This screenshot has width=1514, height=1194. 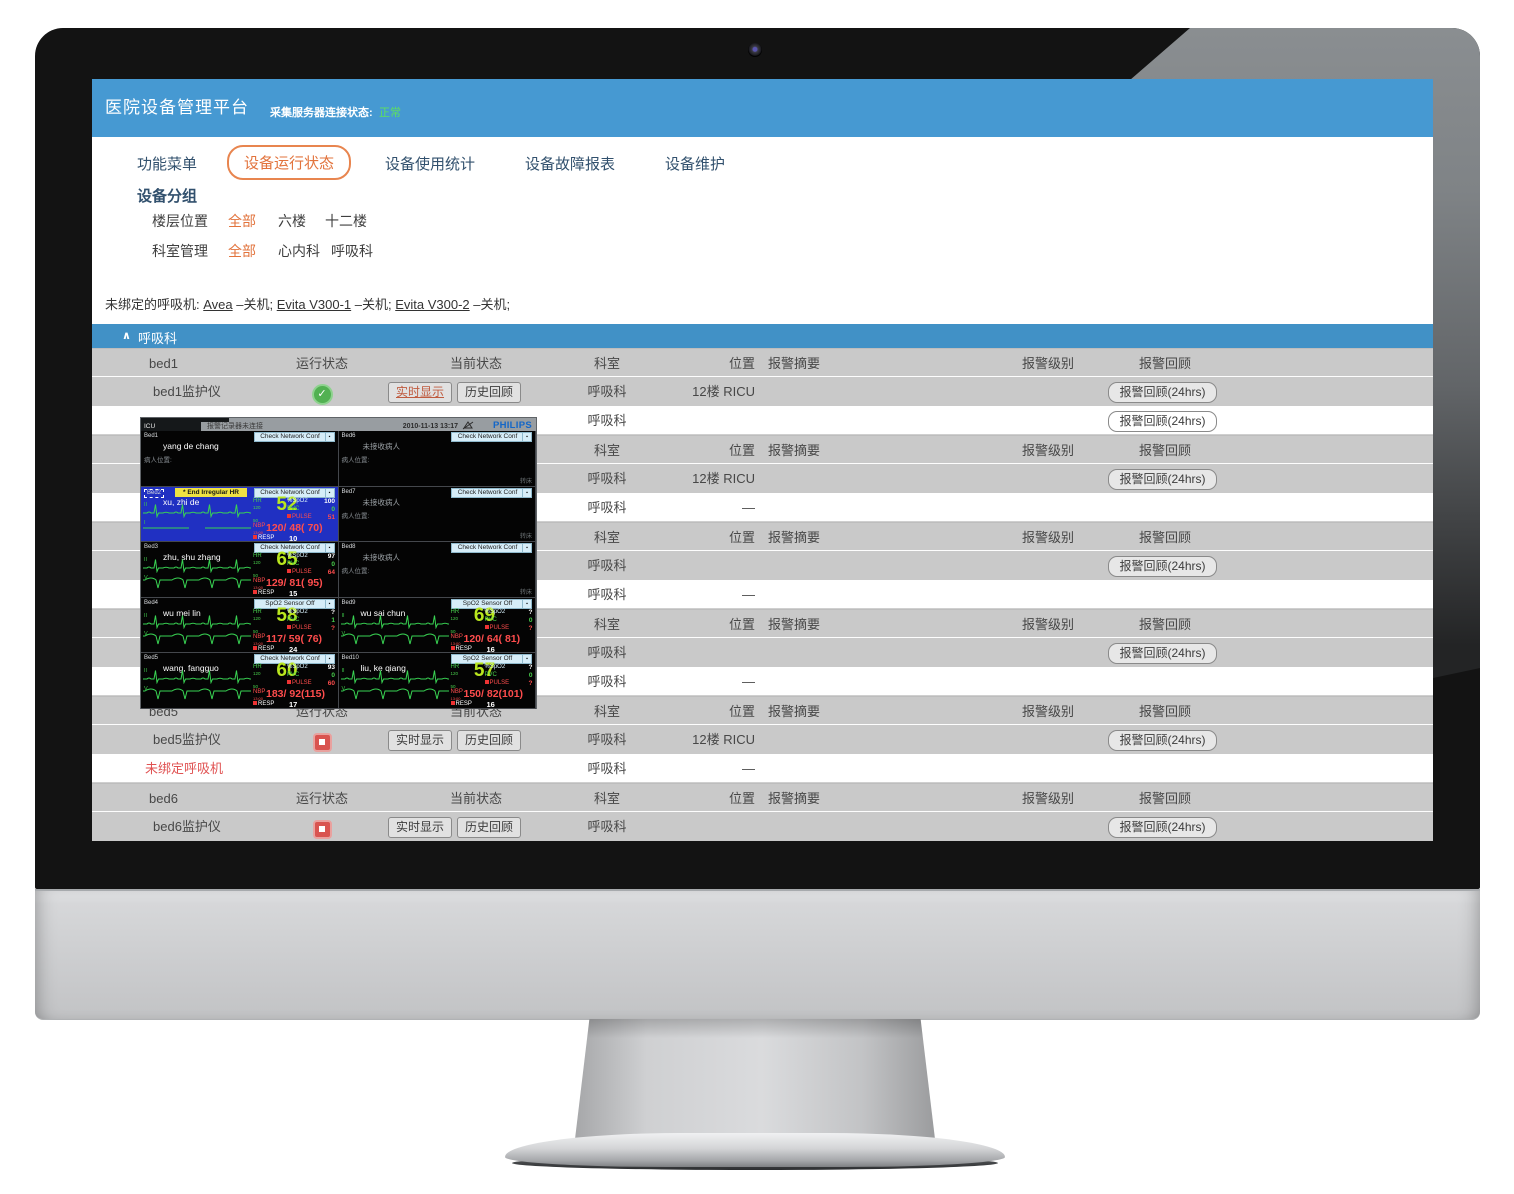 I want to click on bed-id-label: Bed7, so click(x=348, y=491).